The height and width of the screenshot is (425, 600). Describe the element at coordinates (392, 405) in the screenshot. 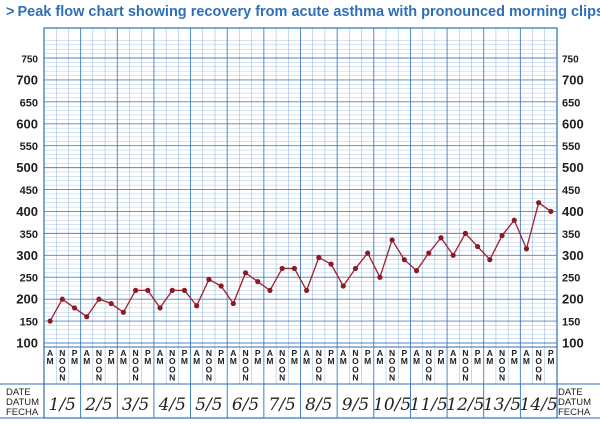

I see `date-label: 10/5` at that location.